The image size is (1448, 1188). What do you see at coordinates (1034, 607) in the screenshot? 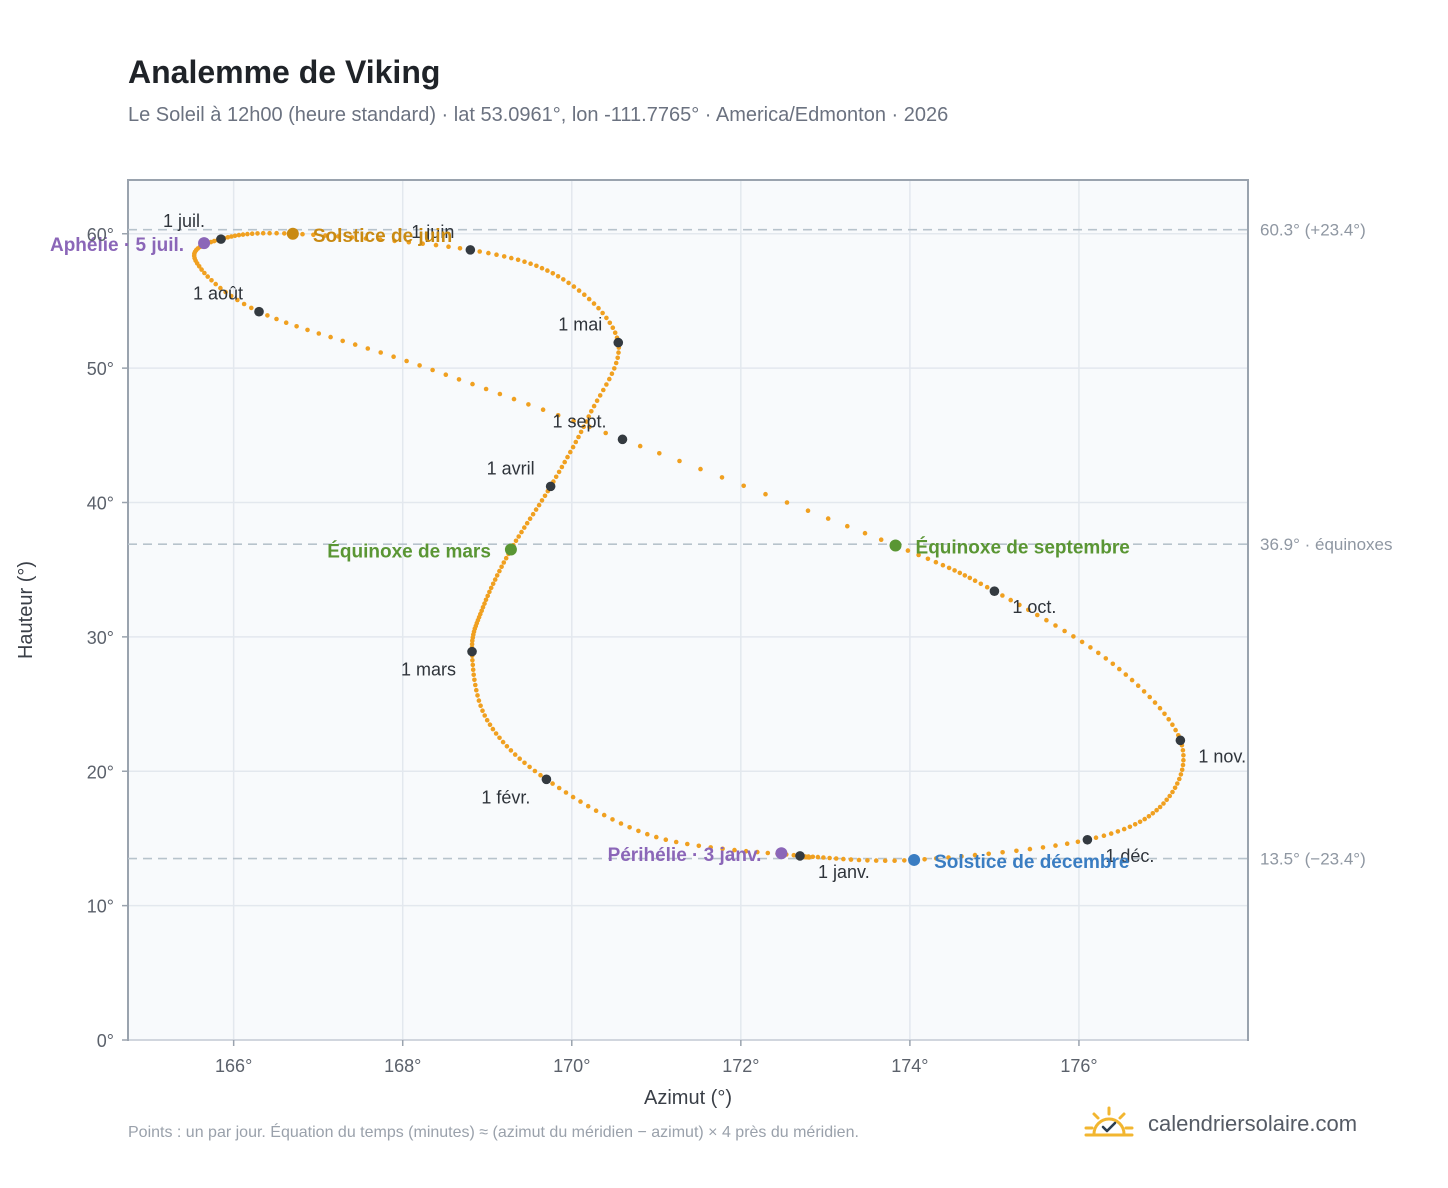
I see `month-label: 1 oct.` at bounding box center [1034, 607].